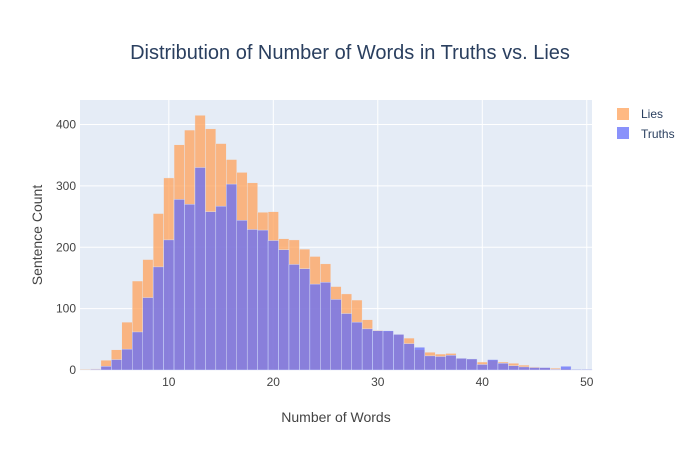 The height and width of the screenshot is (450, 700). I want to click on legend-label-truths: Truths, so click(658, 134).